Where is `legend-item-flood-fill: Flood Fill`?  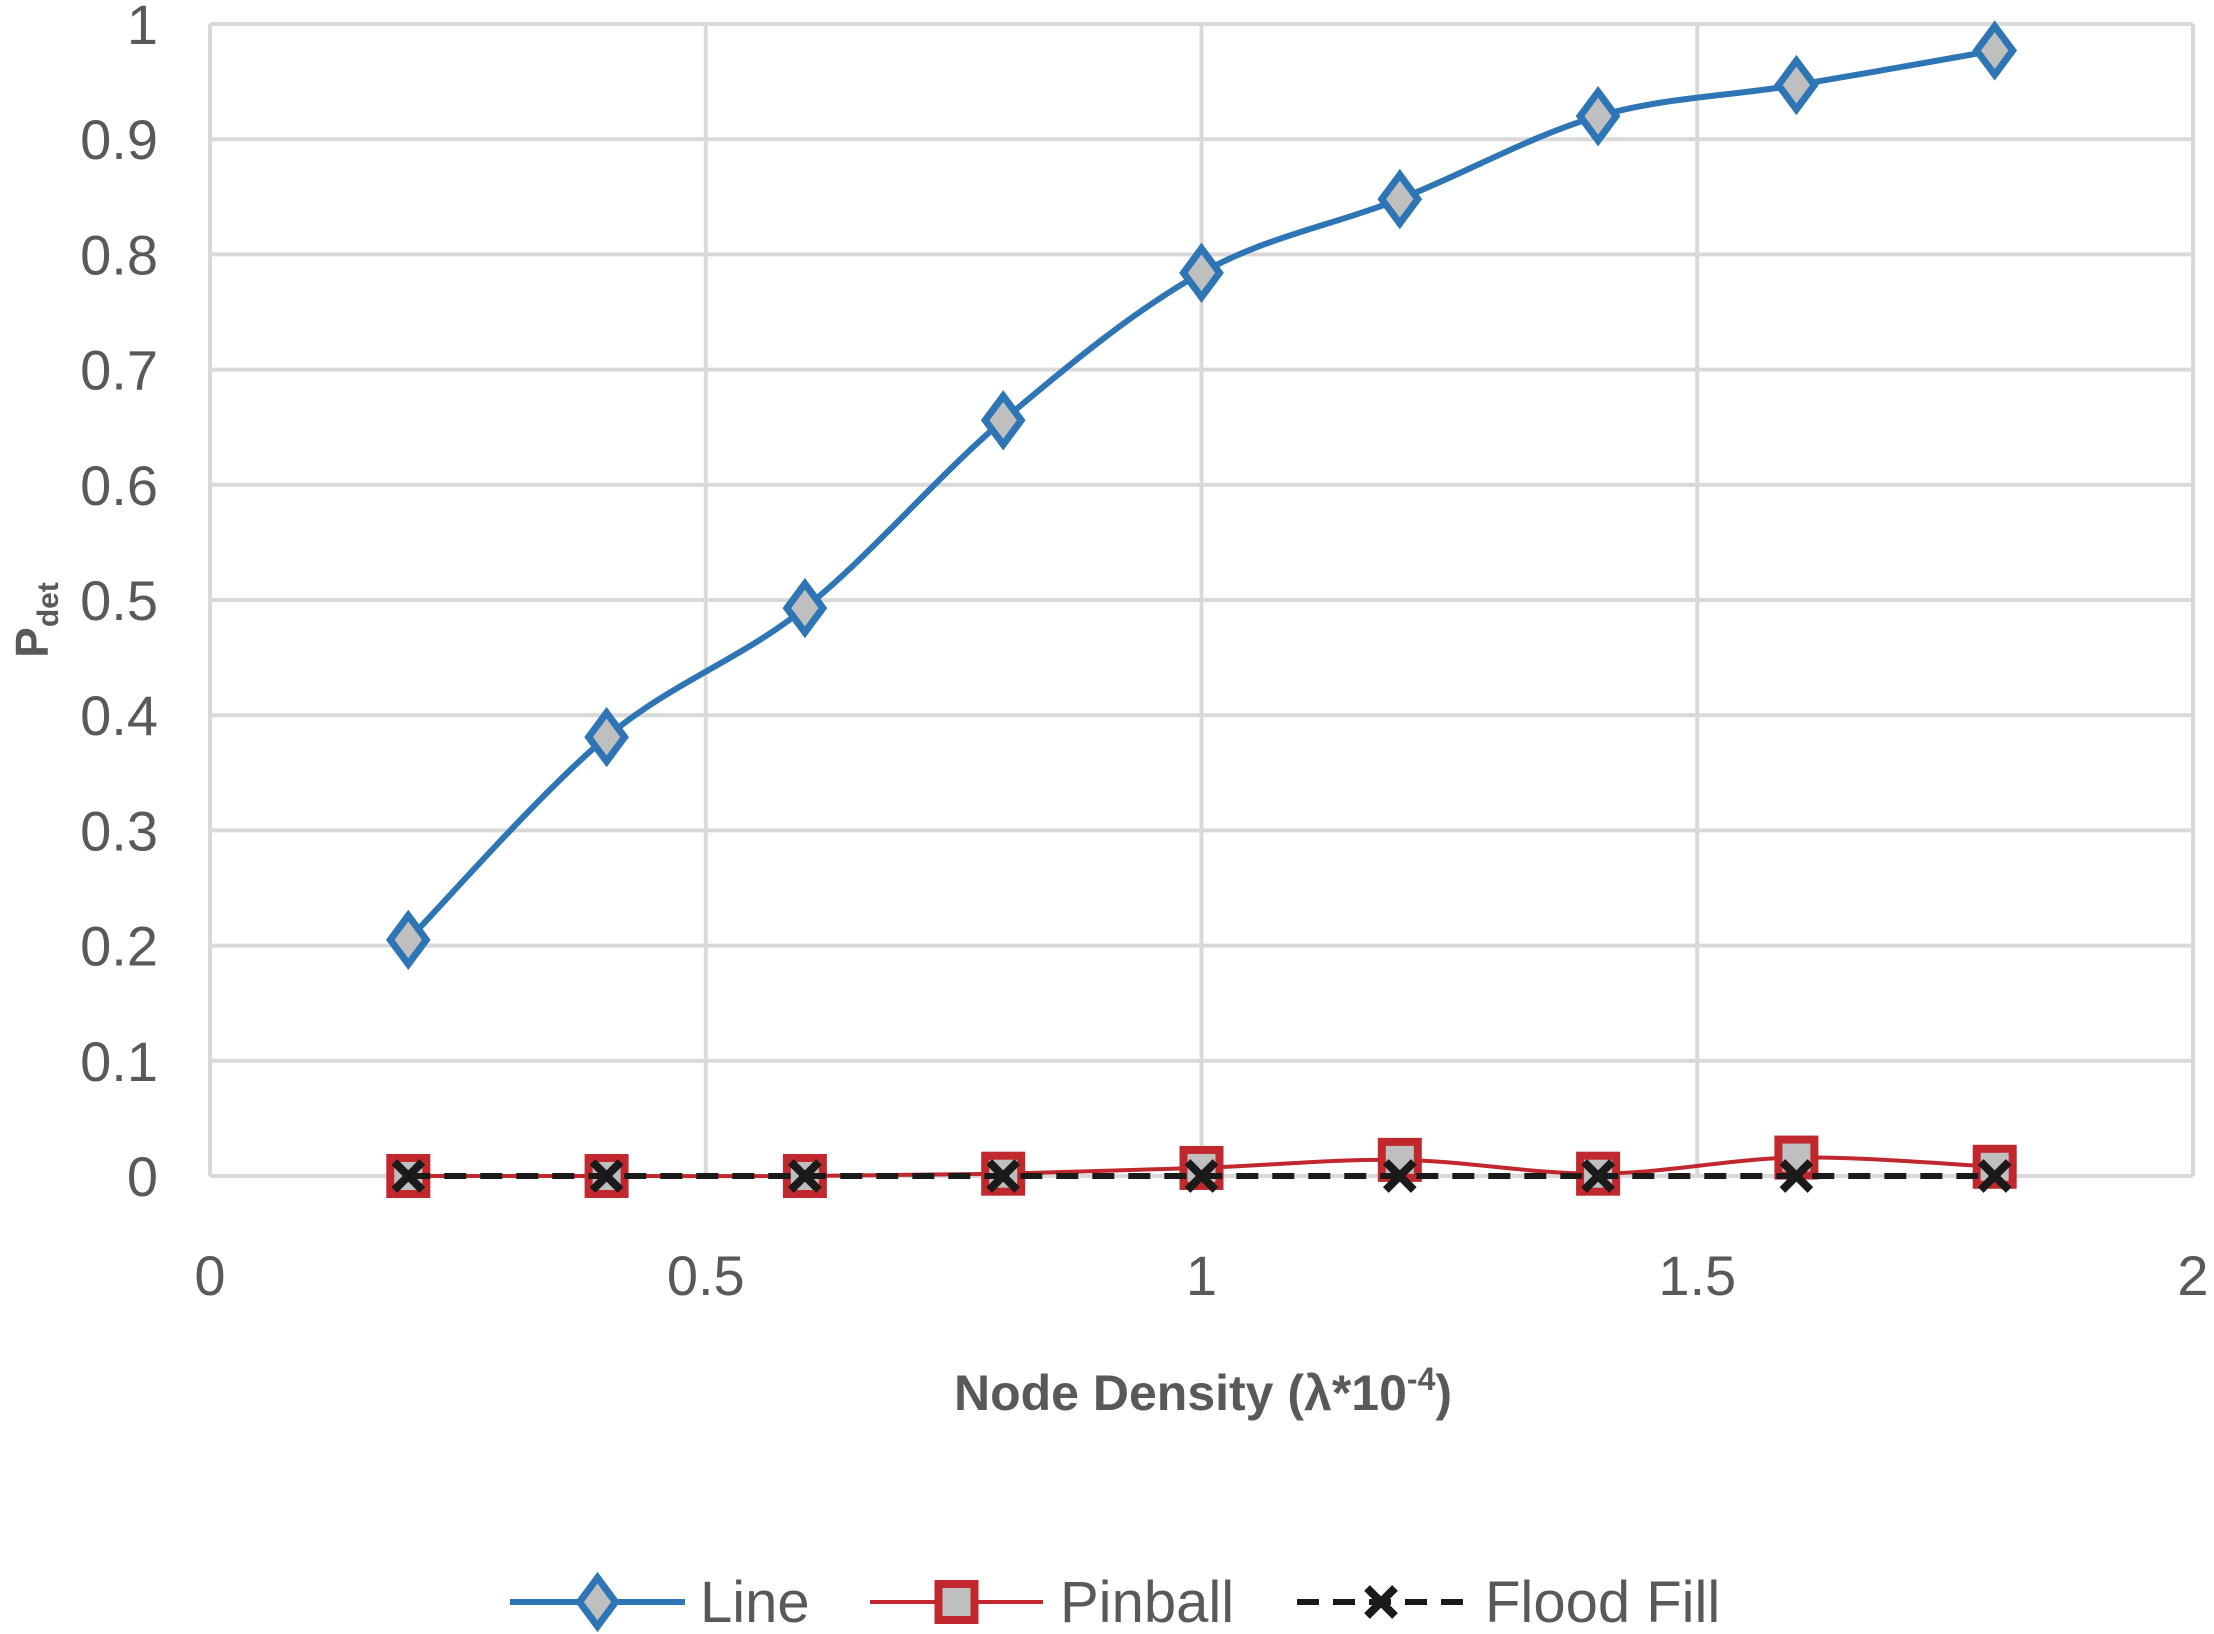
legend-item-flood-fill: Flood Fill is located at coordinates (1508, 1602).